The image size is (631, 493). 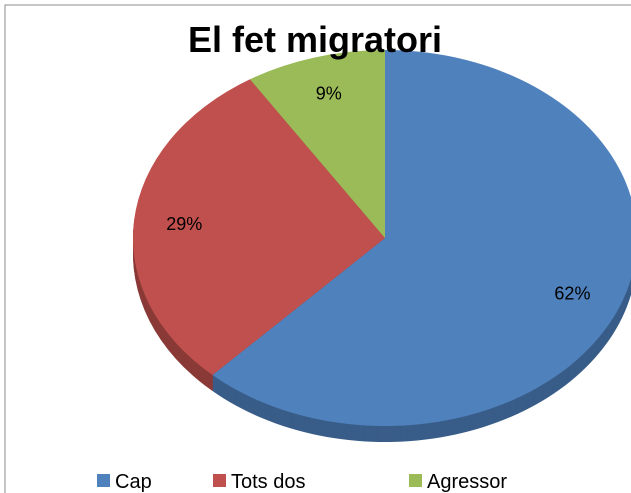 I want to click on slice, so click(x=317, y=144).